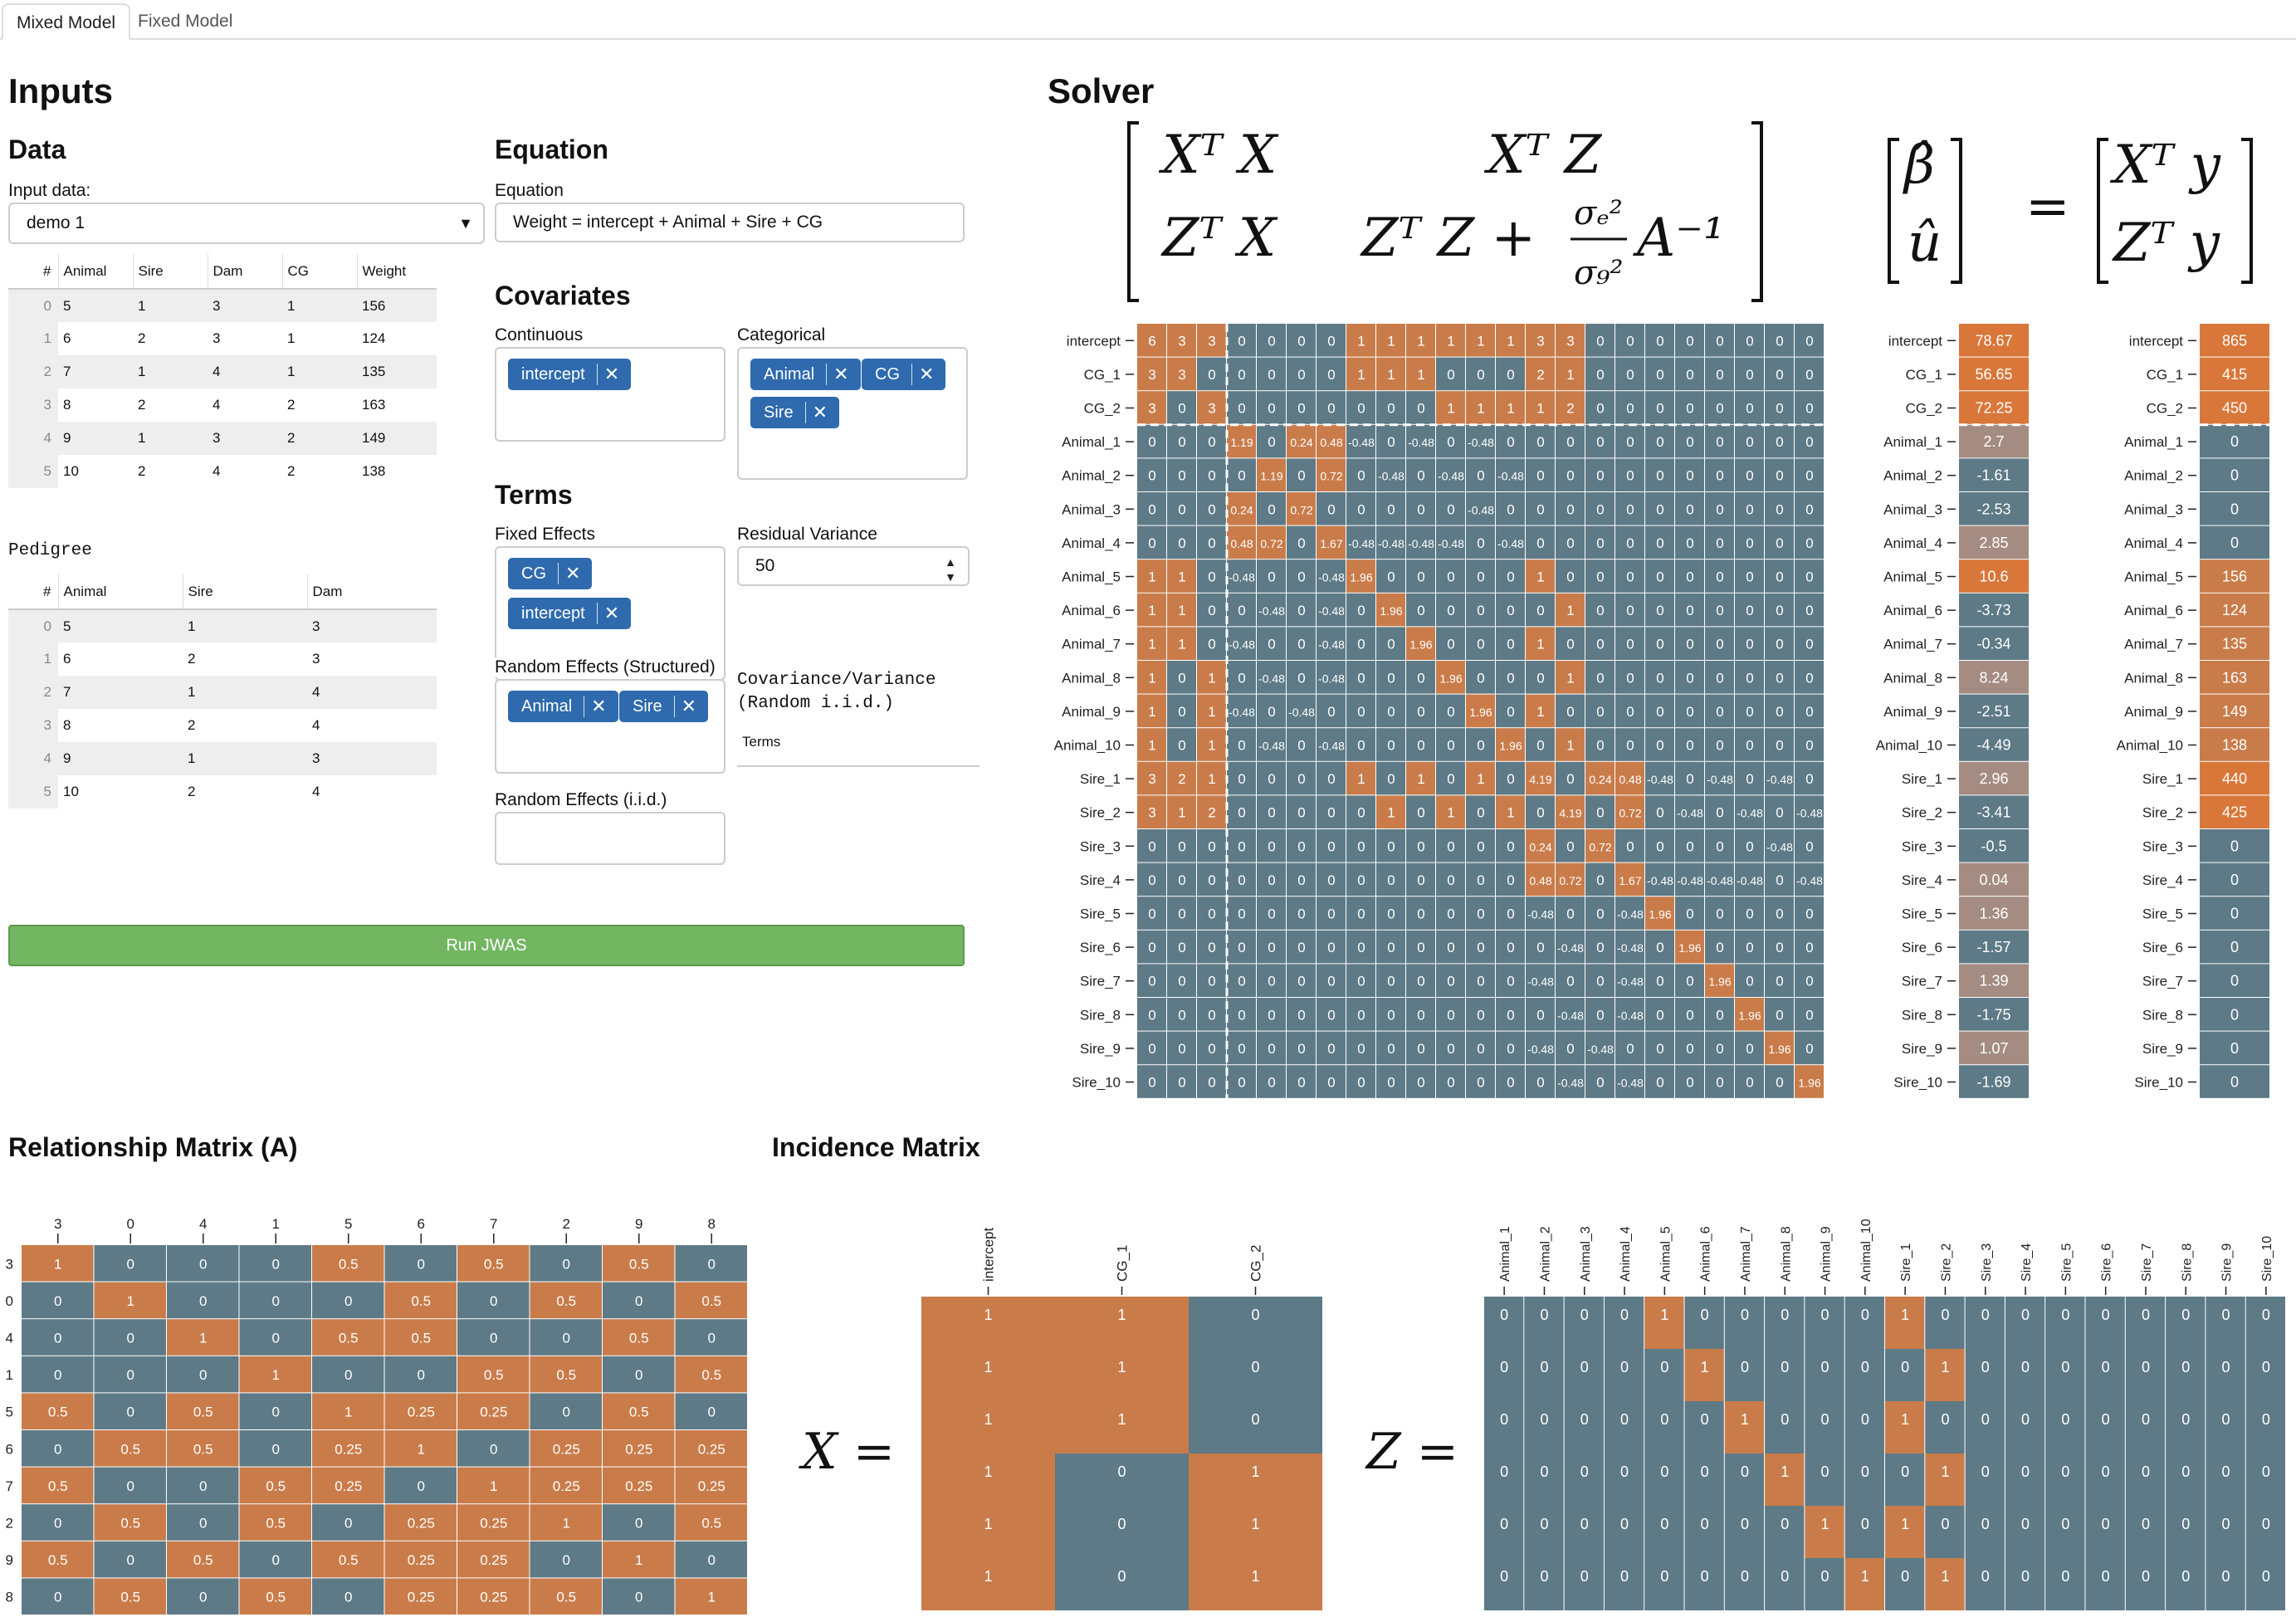 The width and height of the screenshot is (2296, 1622). What do you see at coordinates (396, 272) in the screenshot?
I see `column-header: Weight` at bounding box center [396, 272].